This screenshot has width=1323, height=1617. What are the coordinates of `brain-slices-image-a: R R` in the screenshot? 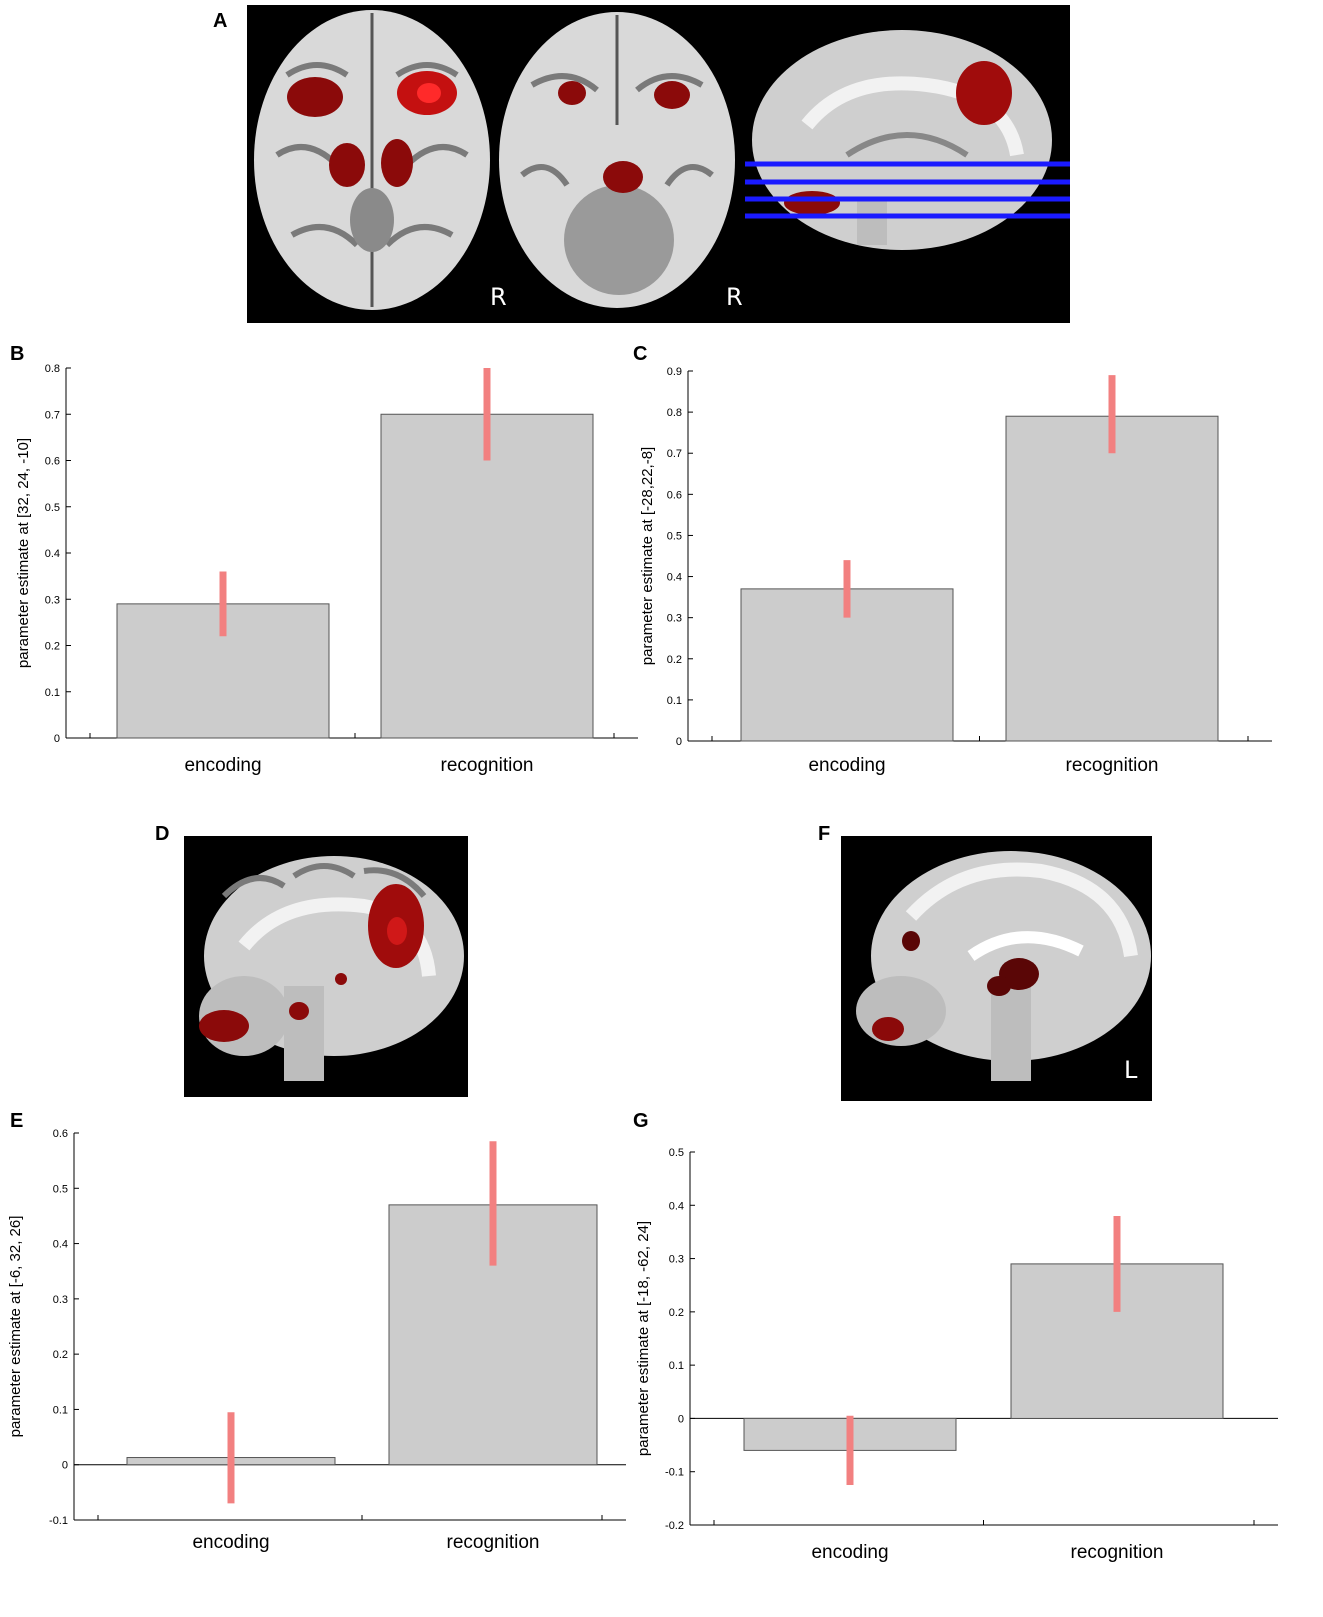 It's located at (658, 164).